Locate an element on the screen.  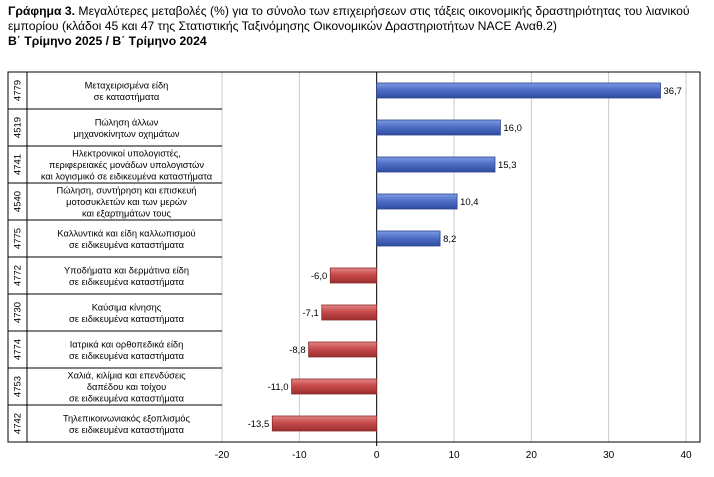
x-tick-label: 40 is located at coordinates (686, 455).